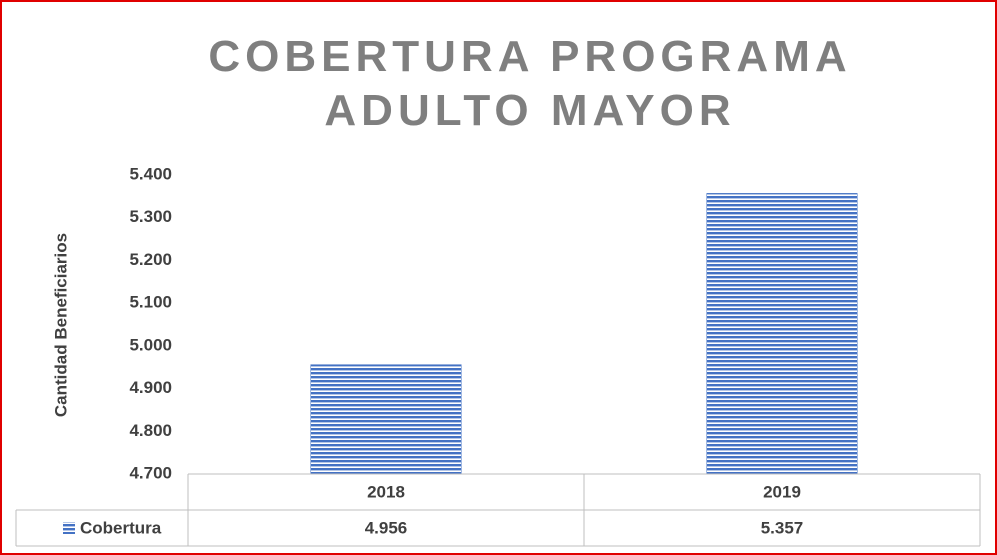  I want to click on y-tick-label: 4.900, so click(150, 387).